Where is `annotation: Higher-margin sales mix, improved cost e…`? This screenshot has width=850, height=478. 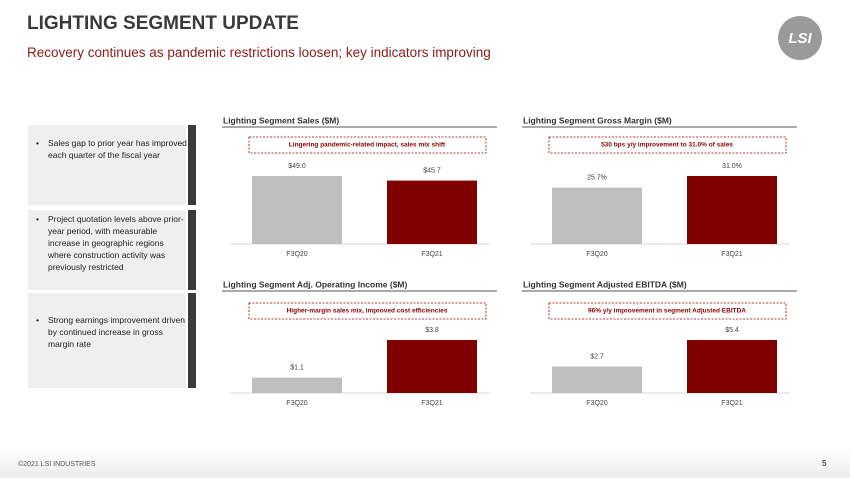
annotation: Higher-margin sales mix, improved cost e… is located at coordinates (367, 311).